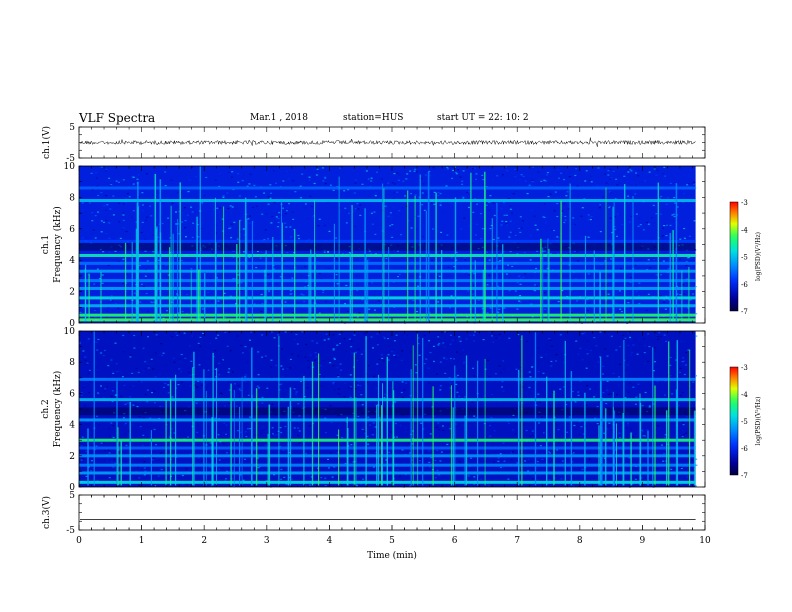 This screenshot has width=792, height=612. Describe the element at coordinates (744, 230) in the screenshot. I see `colorbar-tick-label: -4` at that location.